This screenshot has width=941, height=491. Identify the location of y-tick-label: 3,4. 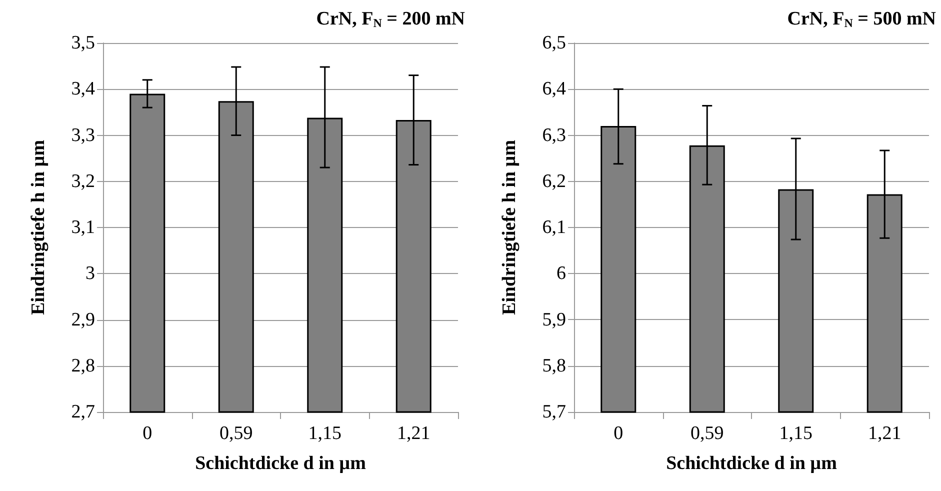
(83, 89).